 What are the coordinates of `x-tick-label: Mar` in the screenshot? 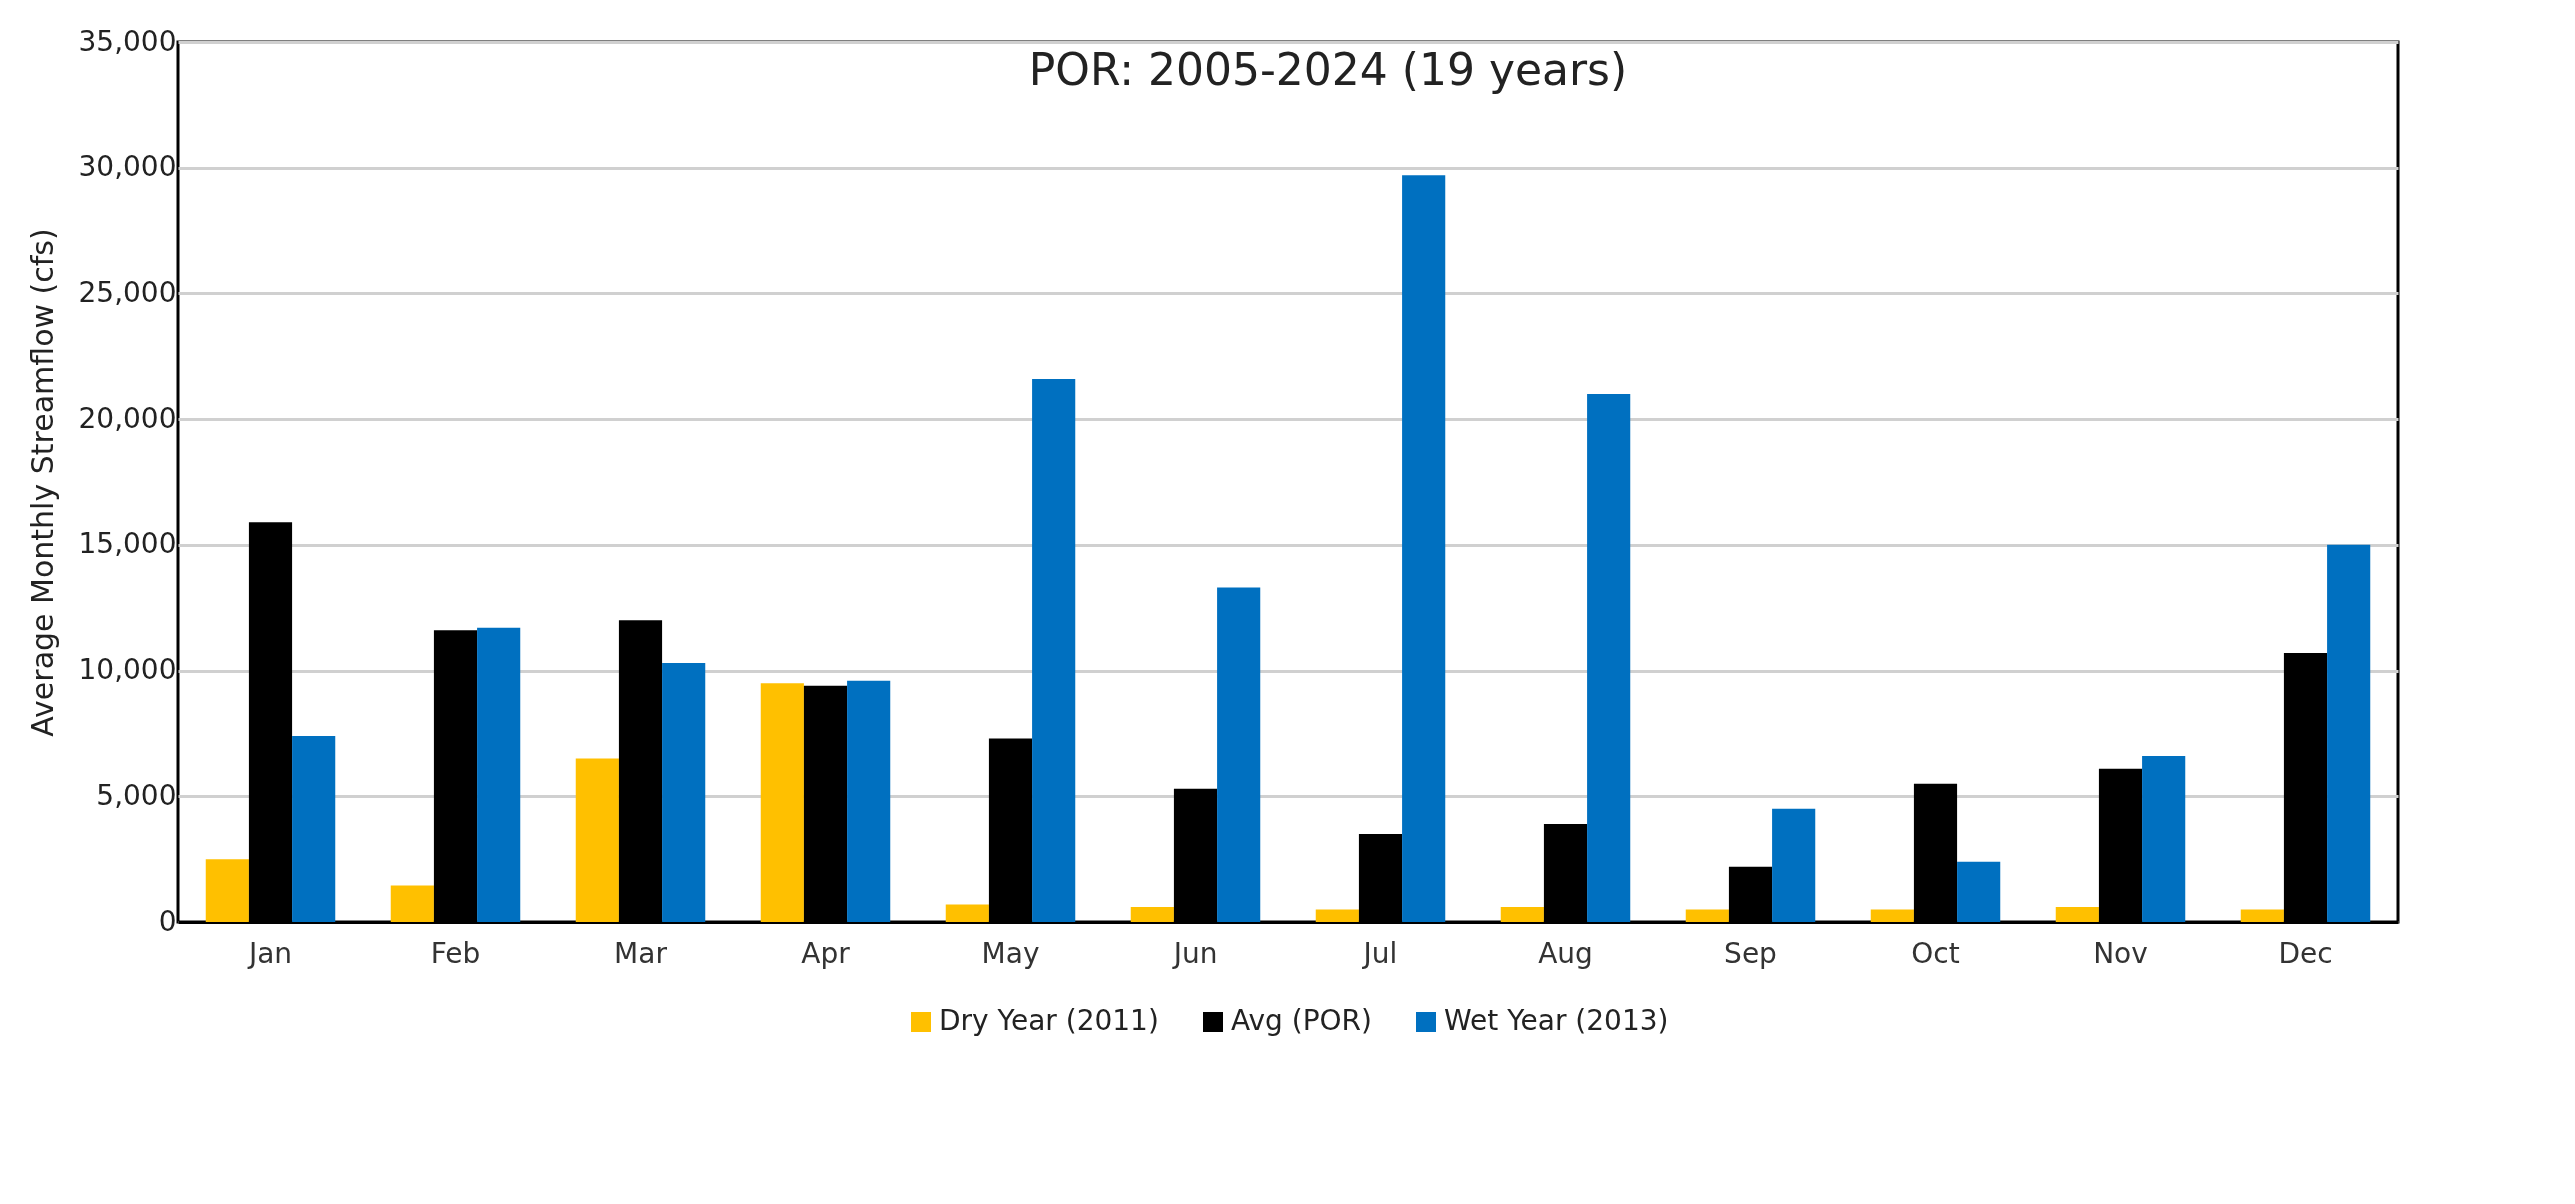 It's located at (641, 953).